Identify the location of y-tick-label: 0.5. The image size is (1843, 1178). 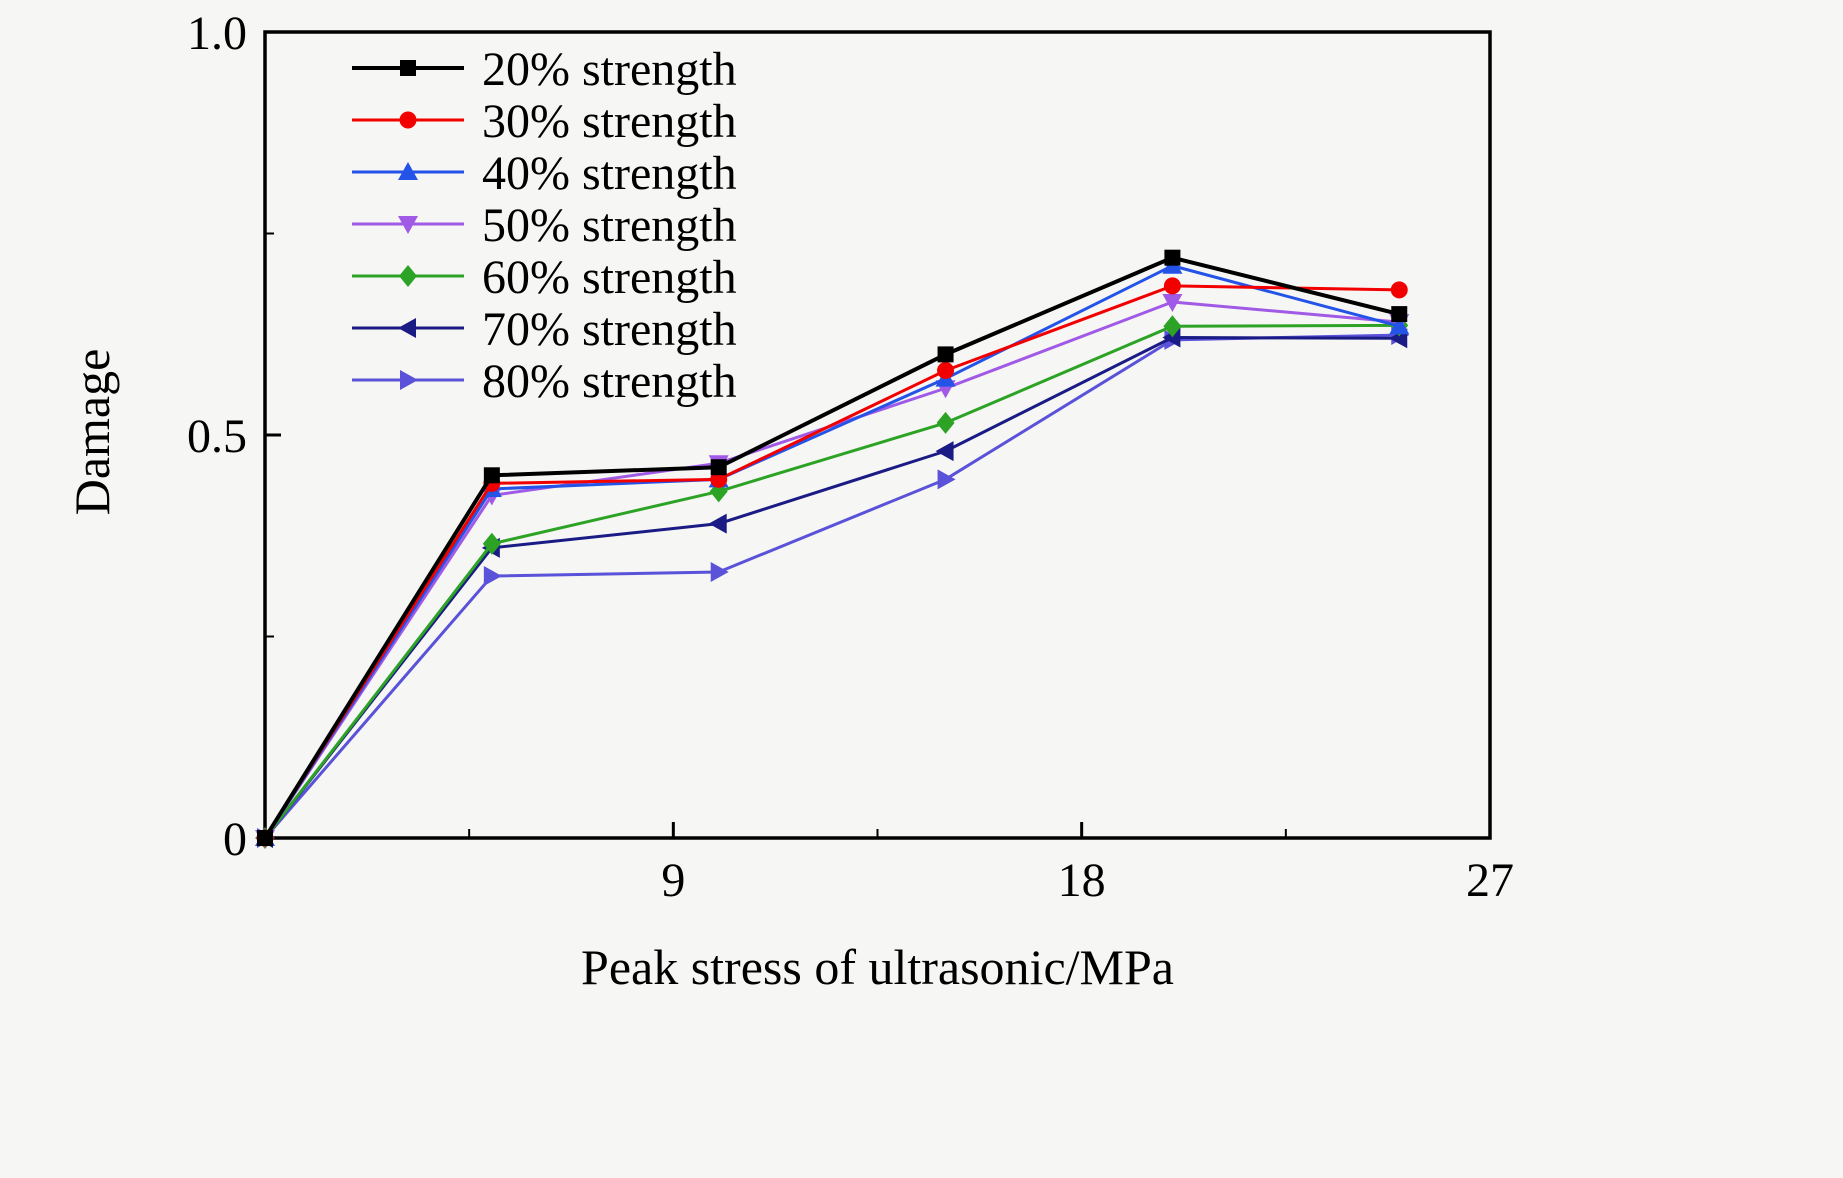
(217, 436).